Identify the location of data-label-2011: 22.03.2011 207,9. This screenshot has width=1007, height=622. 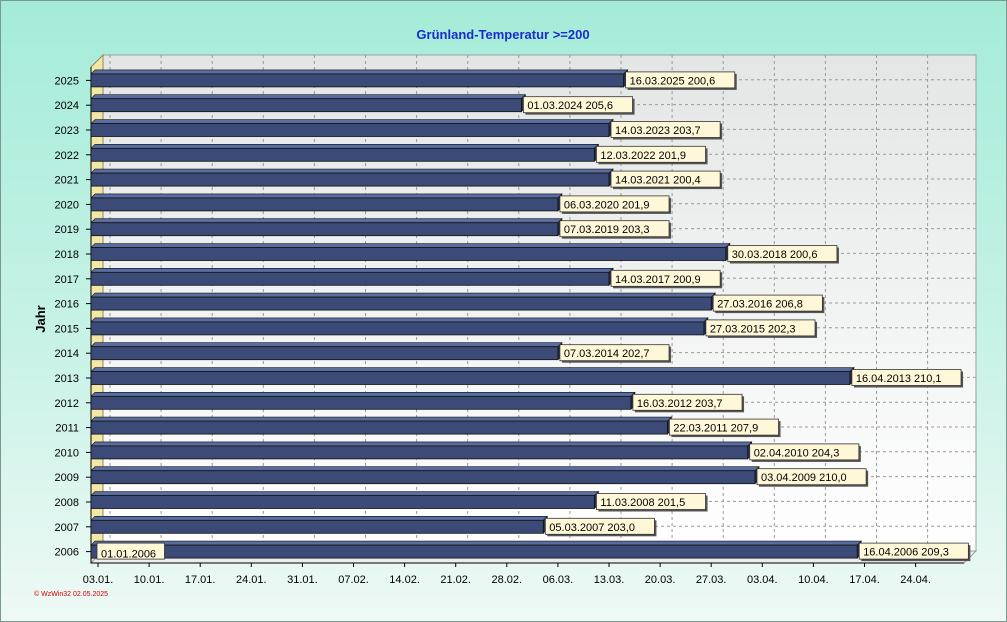
(715, 429).